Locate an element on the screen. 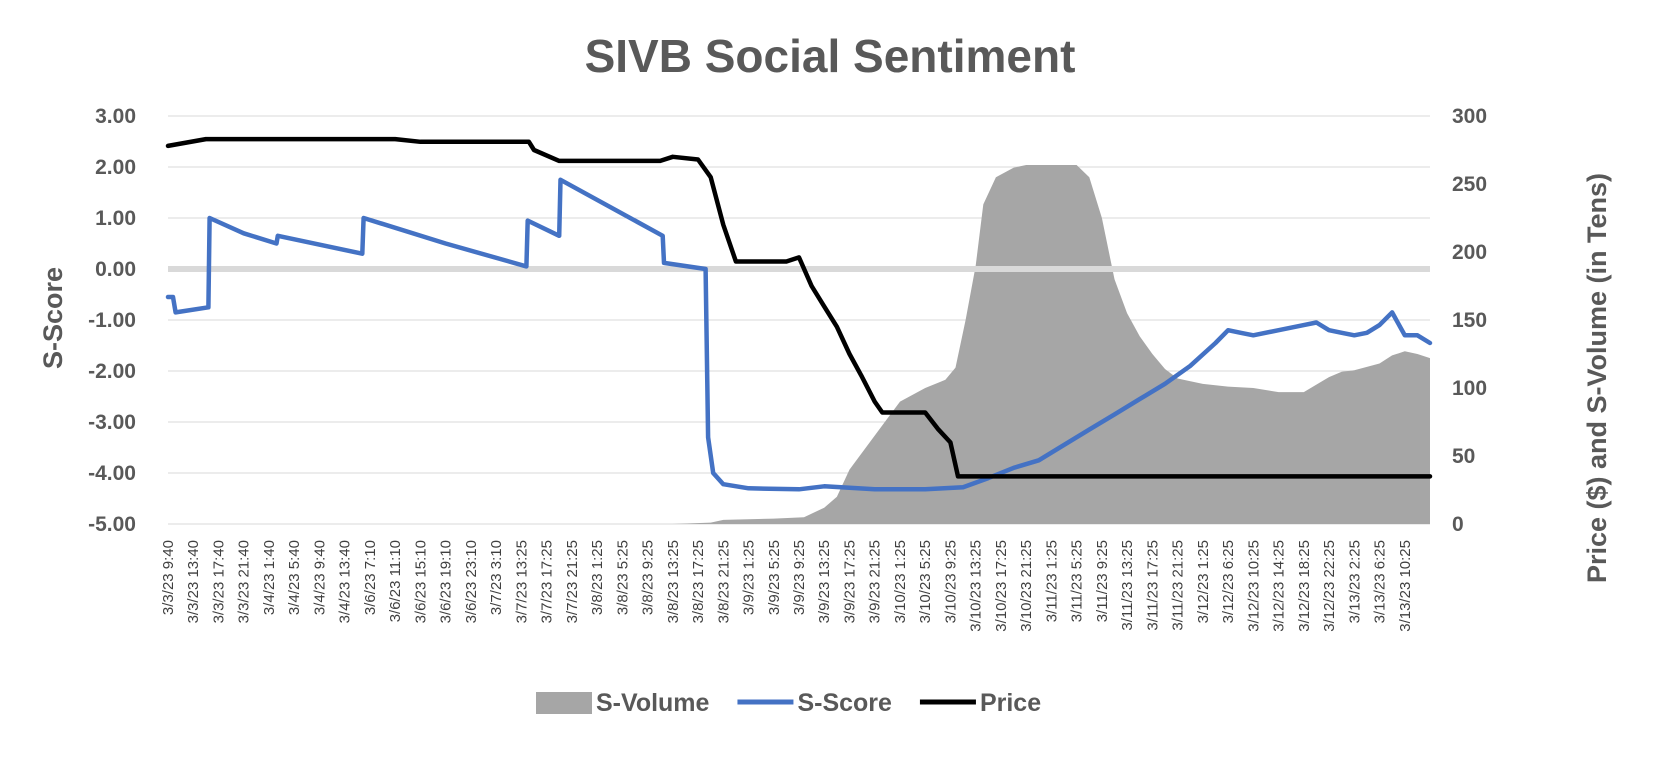  x-tick-label: 3/8/23 5:25 is located at coordinates (622, 577).